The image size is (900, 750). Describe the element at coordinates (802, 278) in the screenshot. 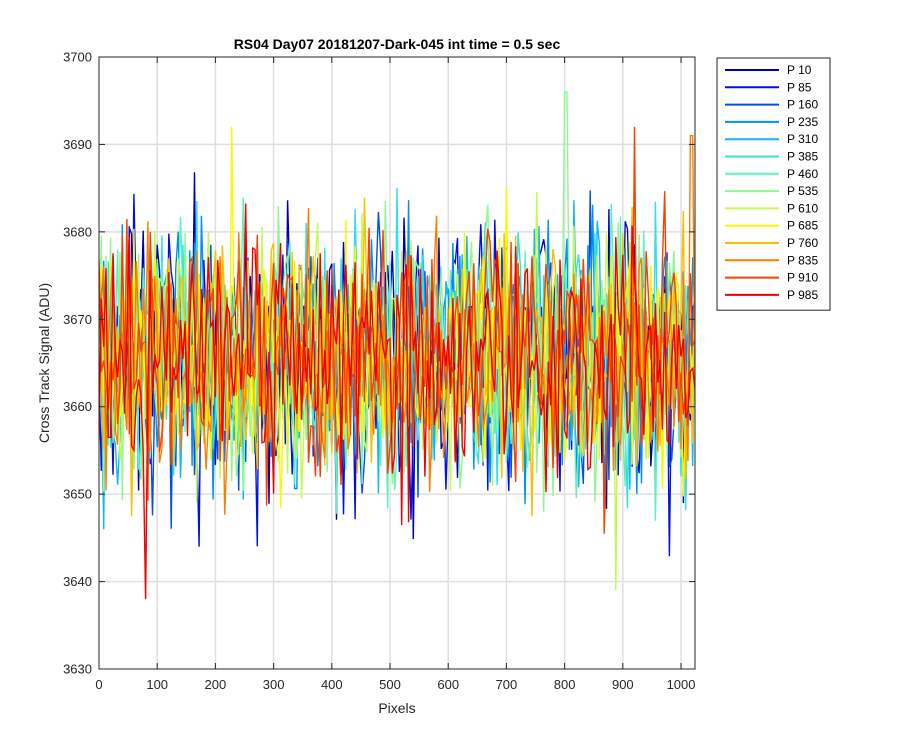

I see `legend-entry: P 910` at that location.